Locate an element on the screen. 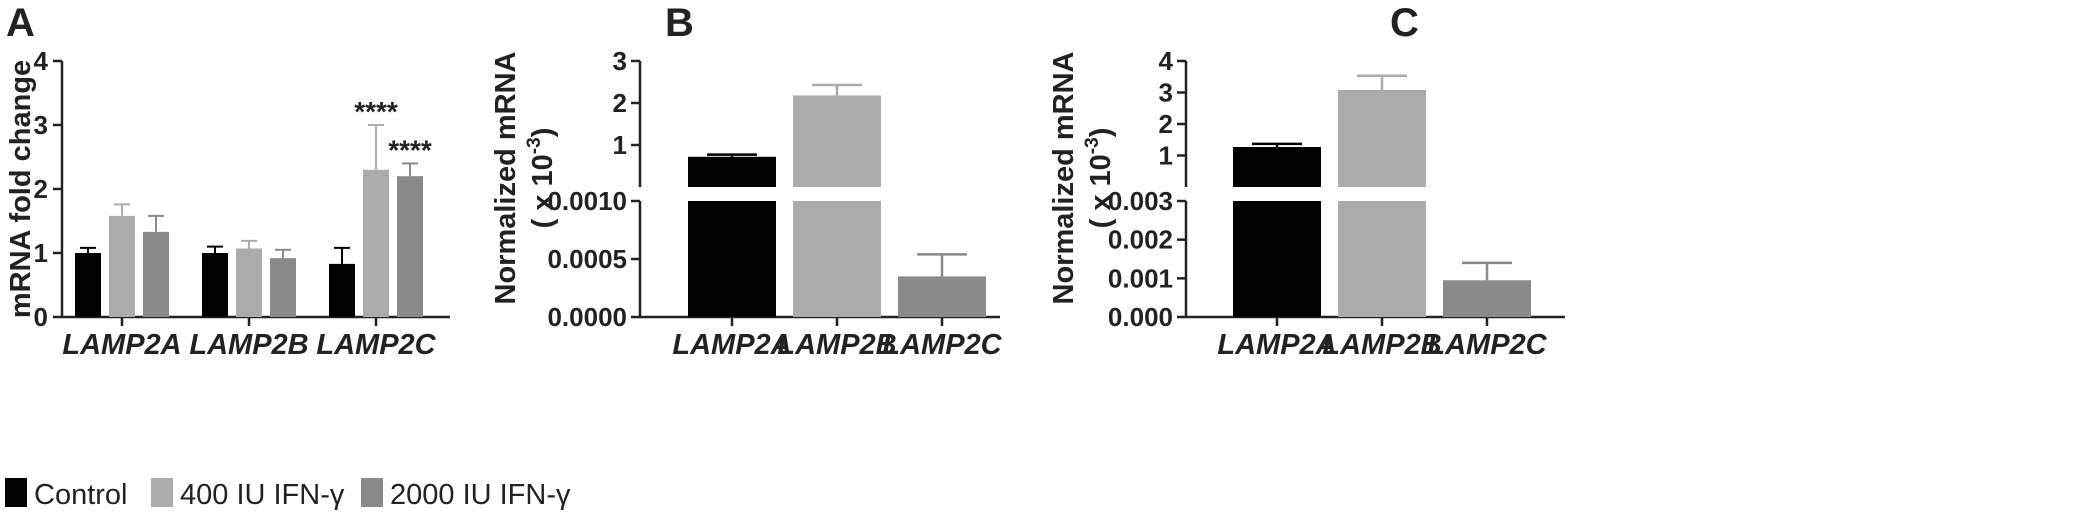 This screenshot has height=515, width=2085. y-tick-label: 0.003 is located at coordinates (1140, 201).